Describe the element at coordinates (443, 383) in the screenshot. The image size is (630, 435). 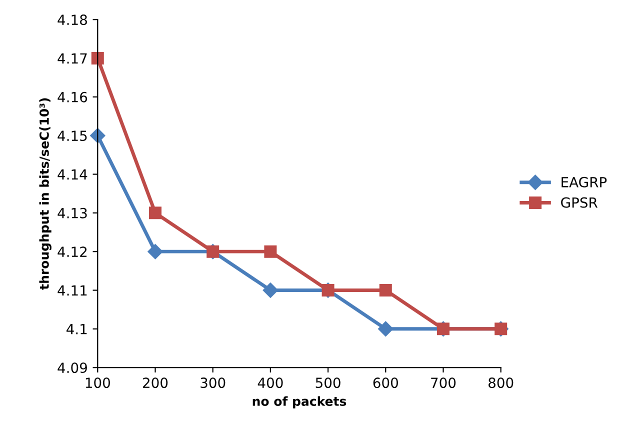
I see `x-tick-label: 700` at that location.